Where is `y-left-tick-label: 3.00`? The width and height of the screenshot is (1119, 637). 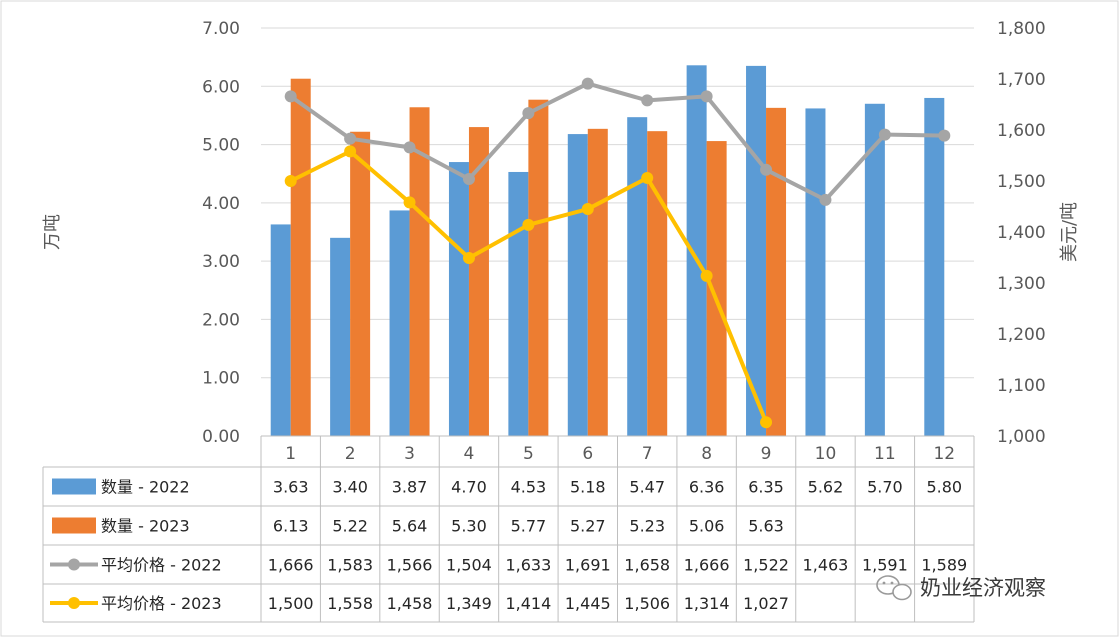
y-left-tick-label: 3.00 is located at coordinates (221, 262).